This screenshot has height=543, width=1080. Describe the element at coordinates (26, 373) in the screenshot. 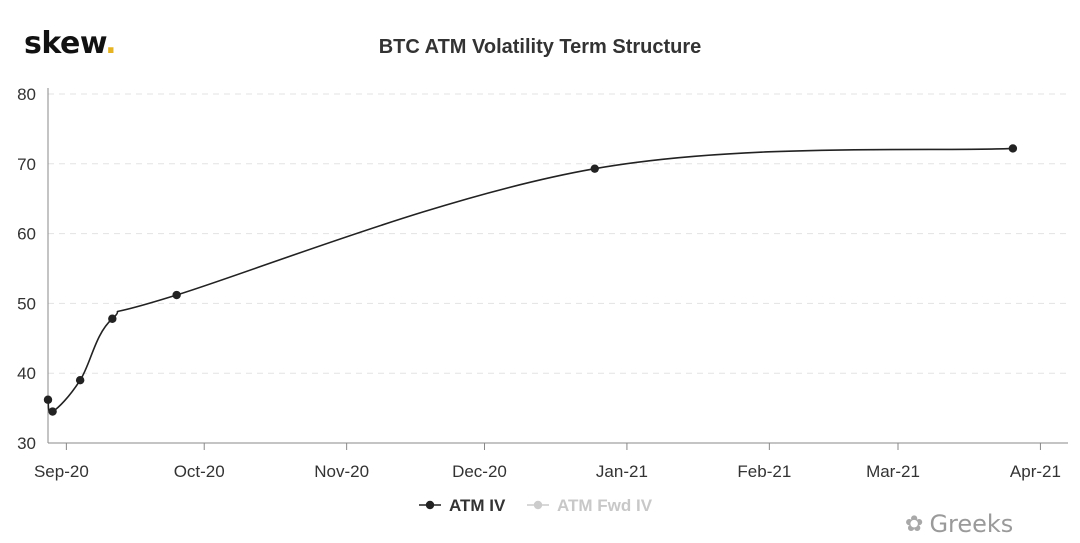

I see `y-tick-label: 40` at that location.